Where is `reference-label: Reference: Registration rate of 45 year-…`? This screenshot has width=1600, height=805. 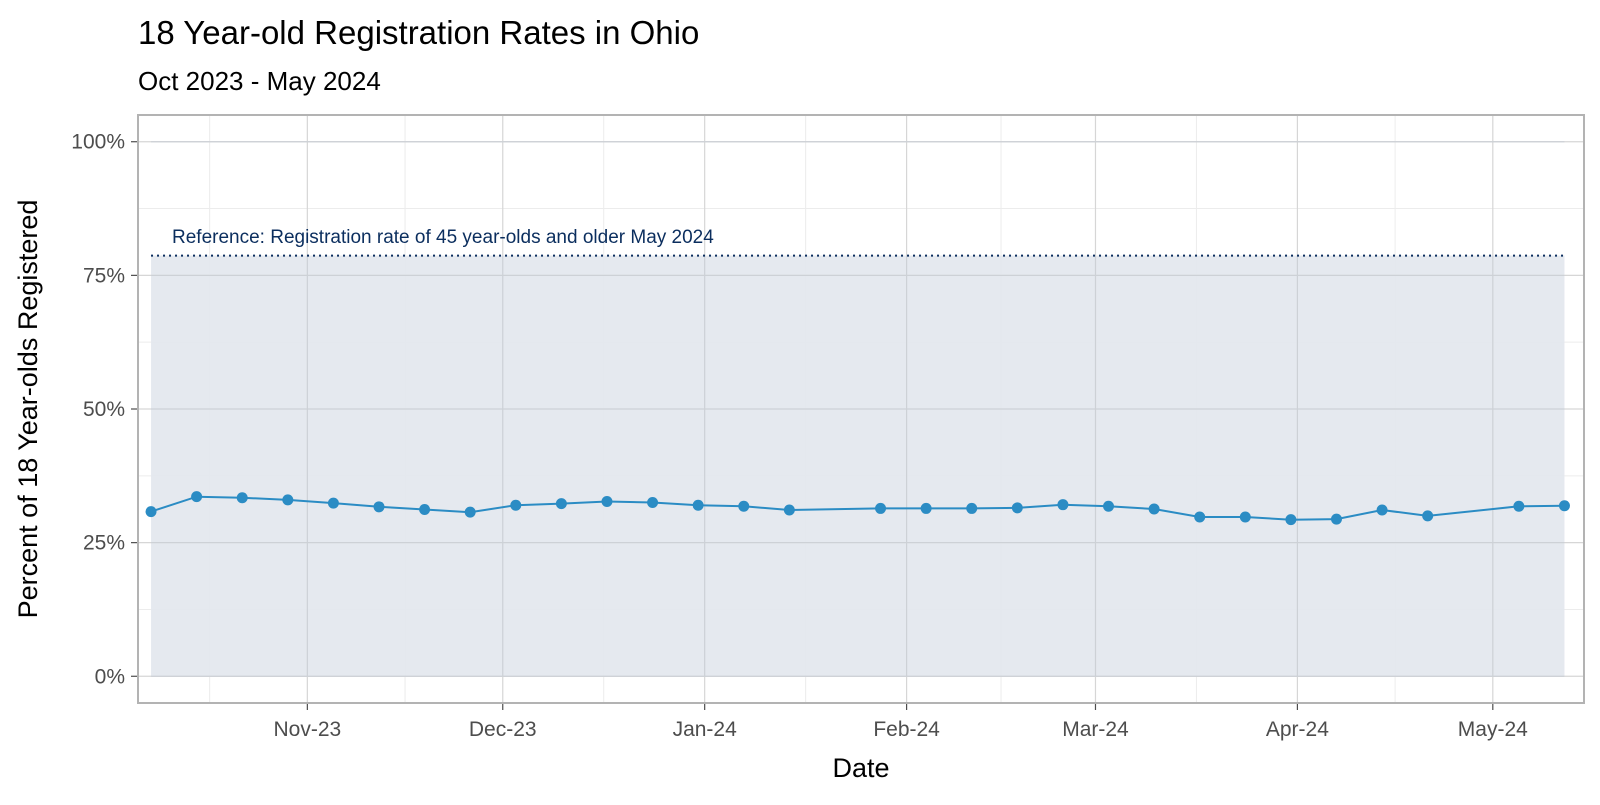
reference-label: Reference: Registration rate of 45 year-… is located at coordinates (443, 237).